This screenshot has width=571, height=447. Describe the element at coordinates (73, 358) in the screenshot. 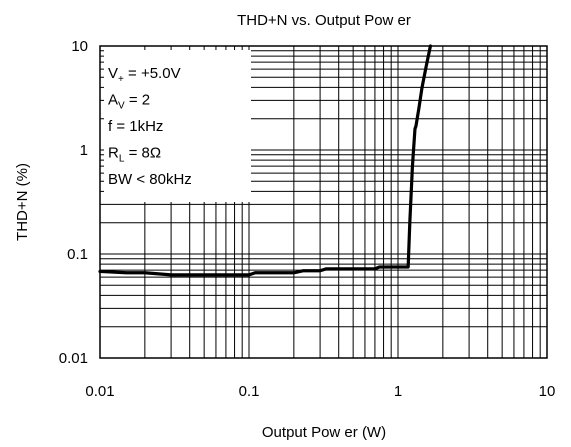

I see `y-tick-label: 0.01` at that location.